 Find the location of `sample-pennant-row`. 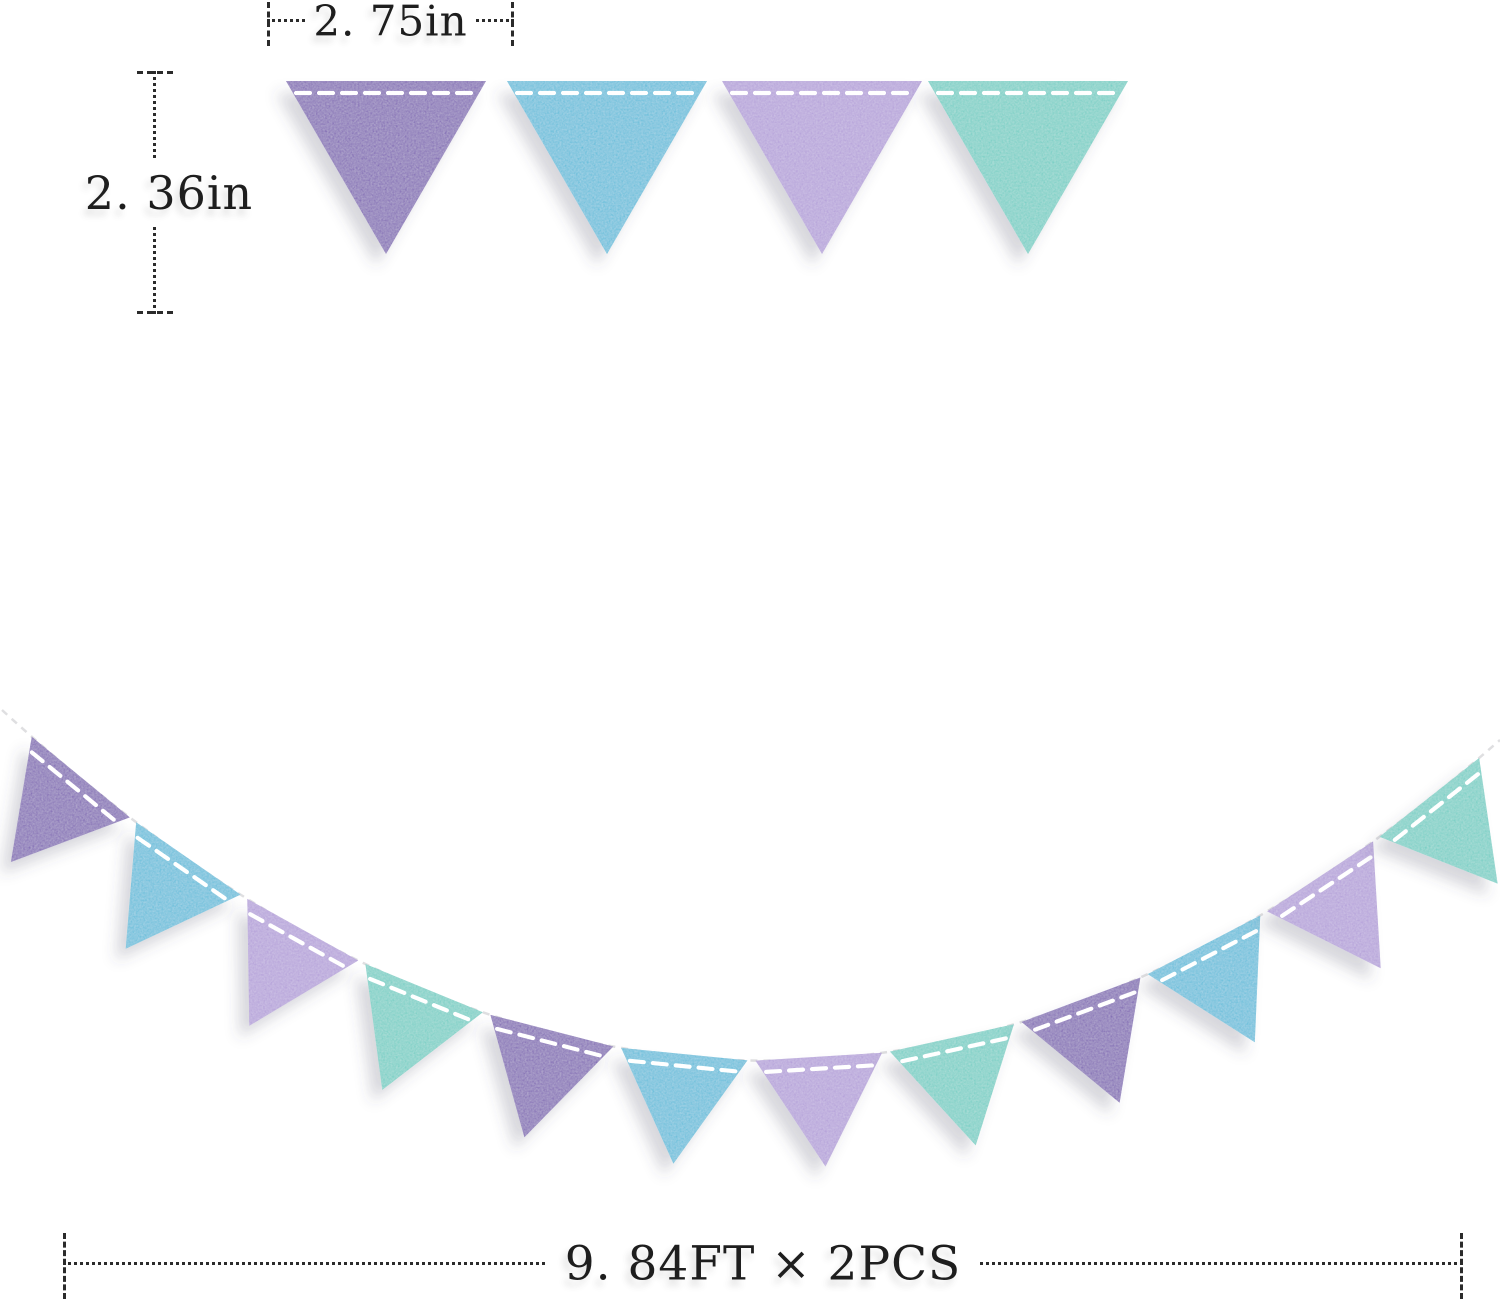

sample-pennant-row is located at coordinates (707, 167).